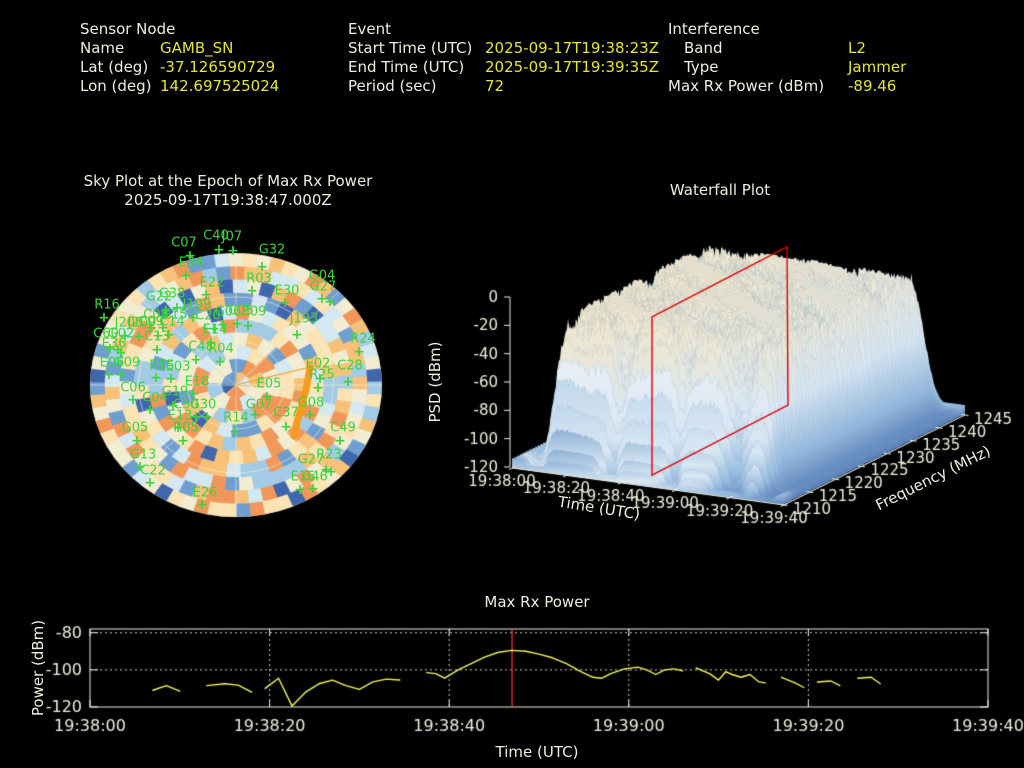 The width and height of the screenshot is (1024, 768). What do you see at coordinates (208, 316) in the screenshot?
I see `satellite-label: C20` at bounding box center [208, 316].